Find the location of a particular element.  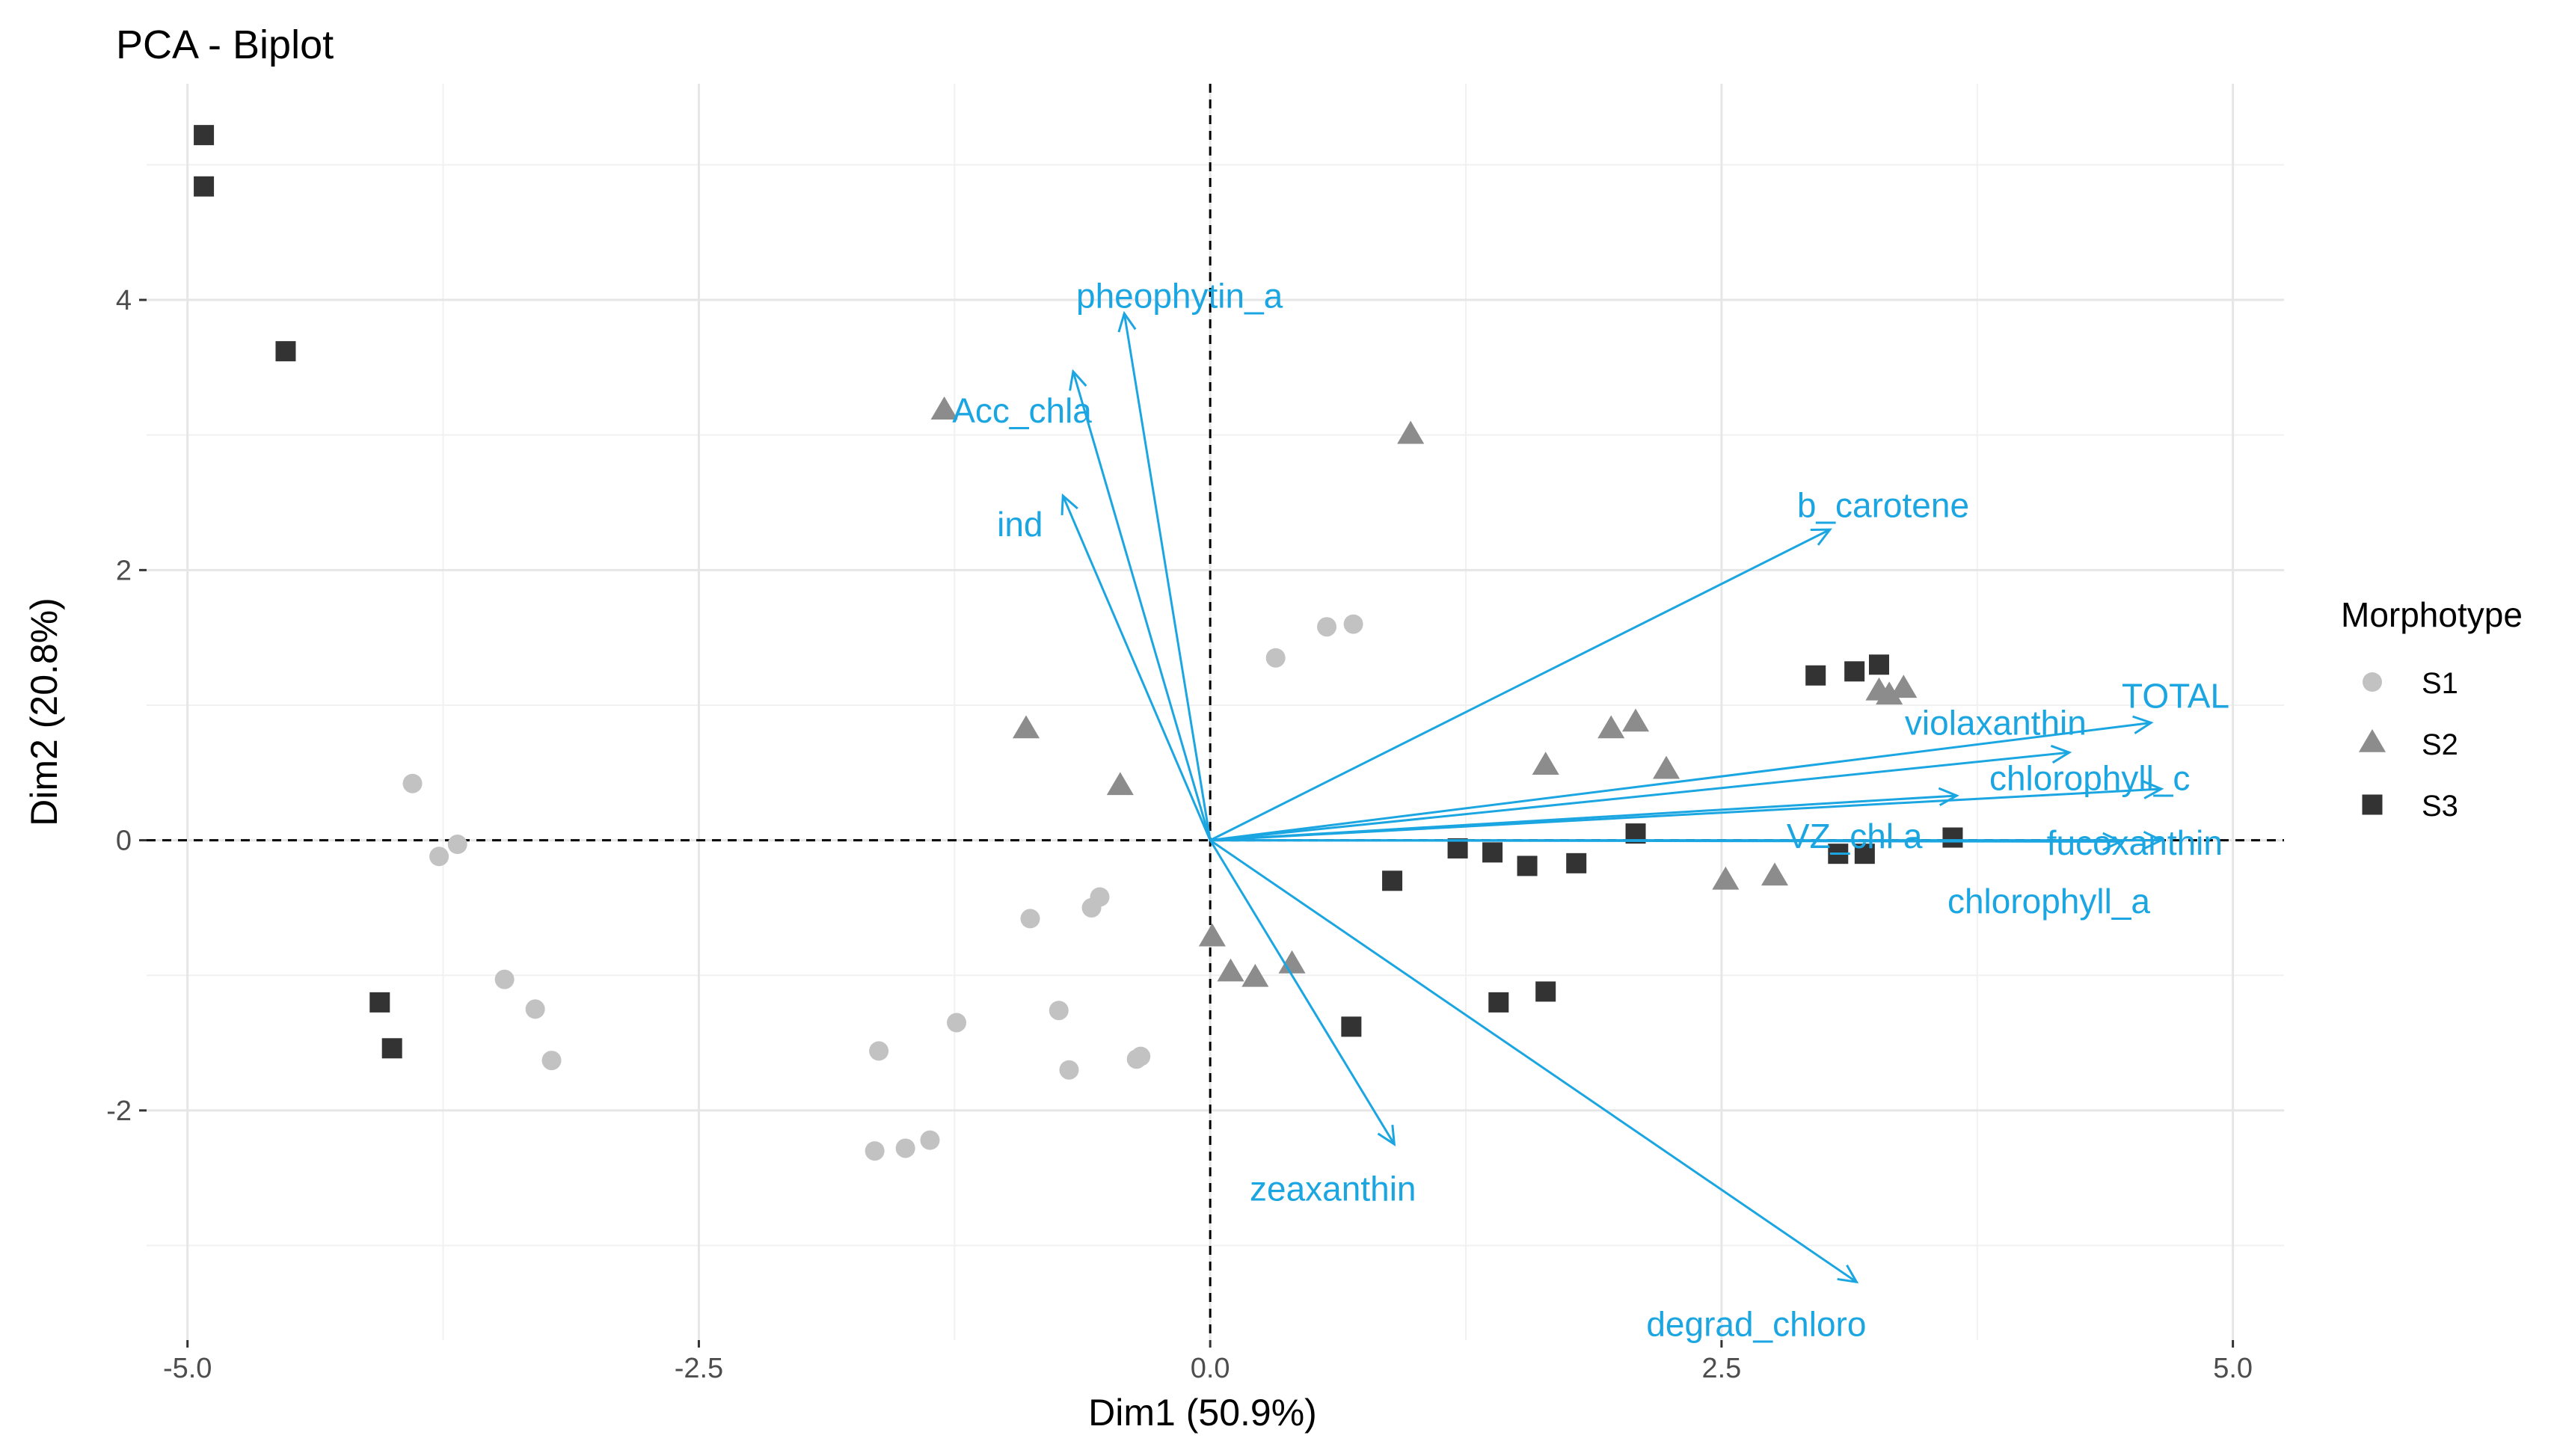

x-axis-label: Dim1 (50.9%) is located at coordinates (1203, 1413).